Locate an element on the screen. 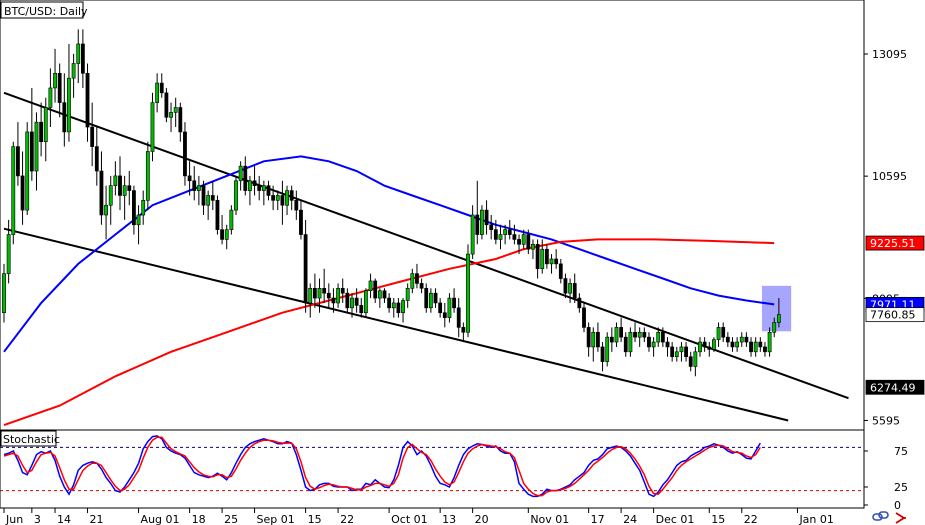  time-tick-label: 24 is located at coordinates (630, 519).